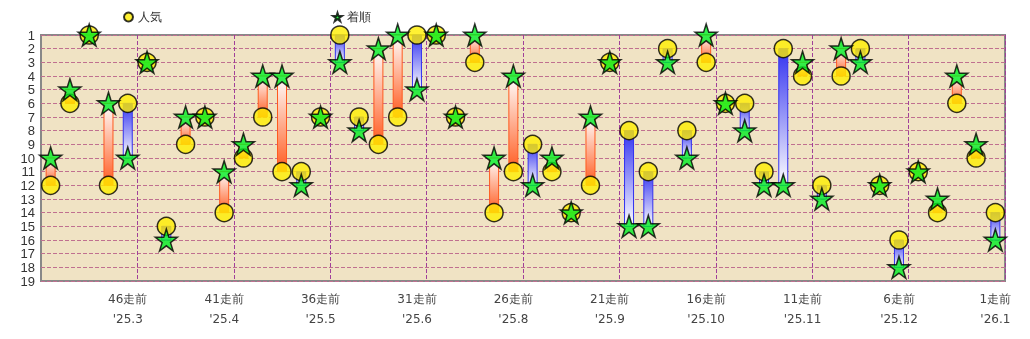 The image size is (1030, 339). I want to click on y-tick-label: 4, so click(31, 76).